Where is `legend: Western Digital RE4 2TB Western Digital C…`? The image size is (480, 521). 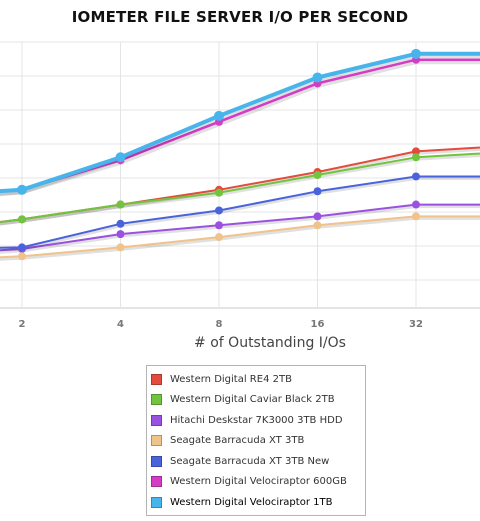
legend: Western Digital RE4 2TB Western Digital C… is located at coordinates (256, 440).